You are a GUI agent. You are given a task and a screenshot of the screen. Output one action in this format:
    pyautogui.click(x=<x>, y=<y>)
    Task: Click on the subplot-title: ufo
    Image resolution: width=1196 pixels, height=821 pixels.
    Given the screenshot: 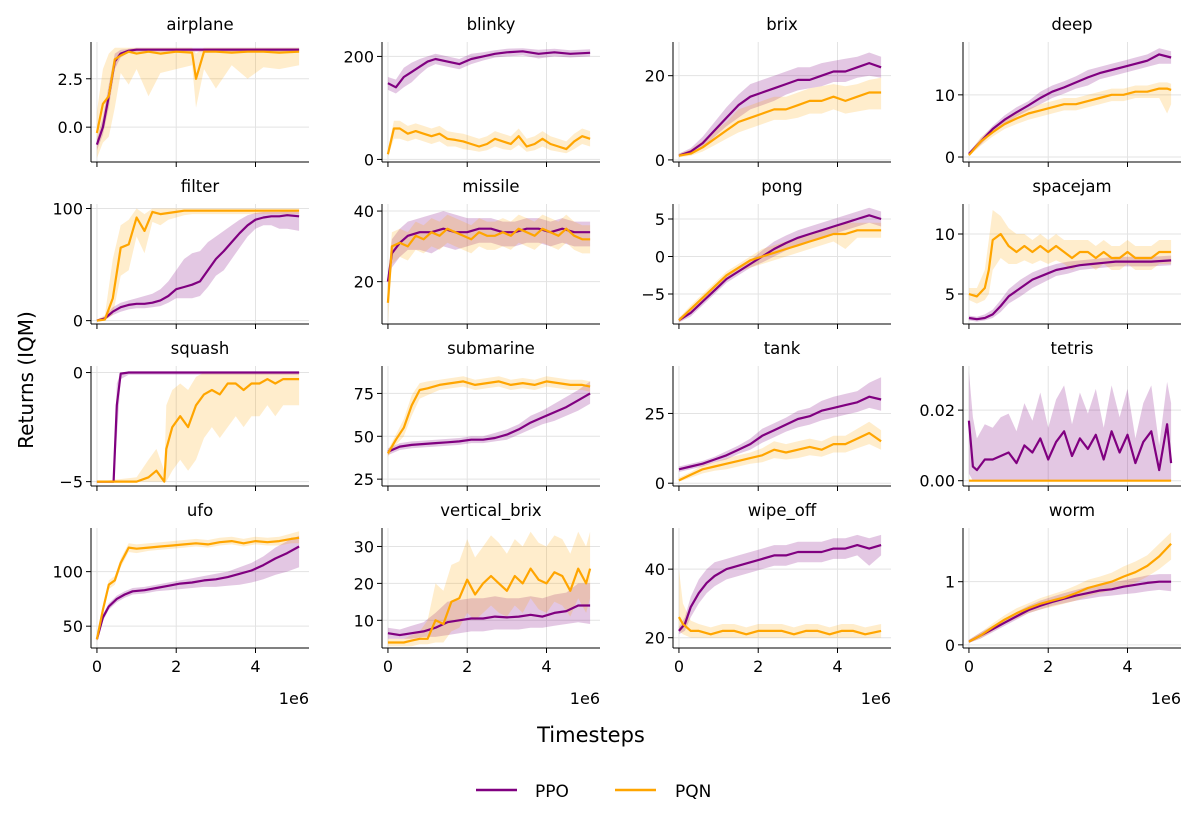 What is the action you would take?
    pyautogui.click(x=200, y=510)
    